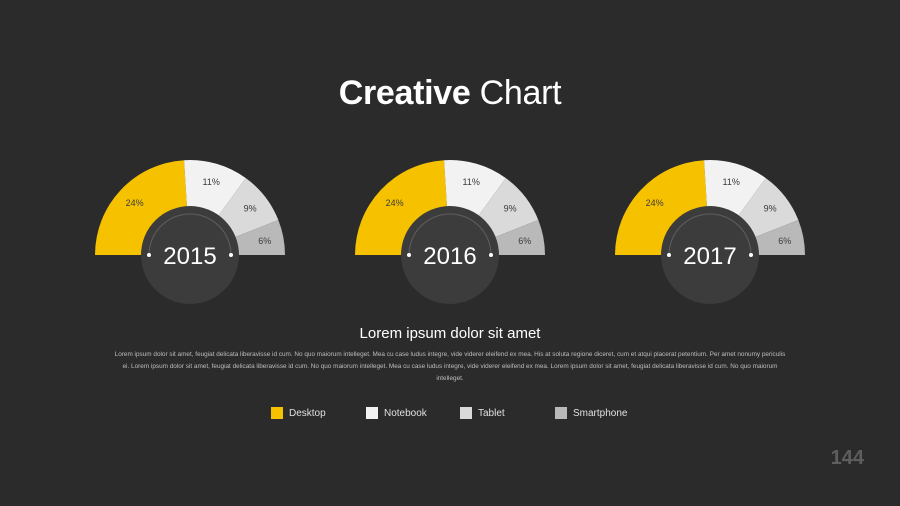 This screenshot has width=900, height=506. I want to click on section-subtitle: Lorem ipsum dolor sit amet, so click(450, 333).